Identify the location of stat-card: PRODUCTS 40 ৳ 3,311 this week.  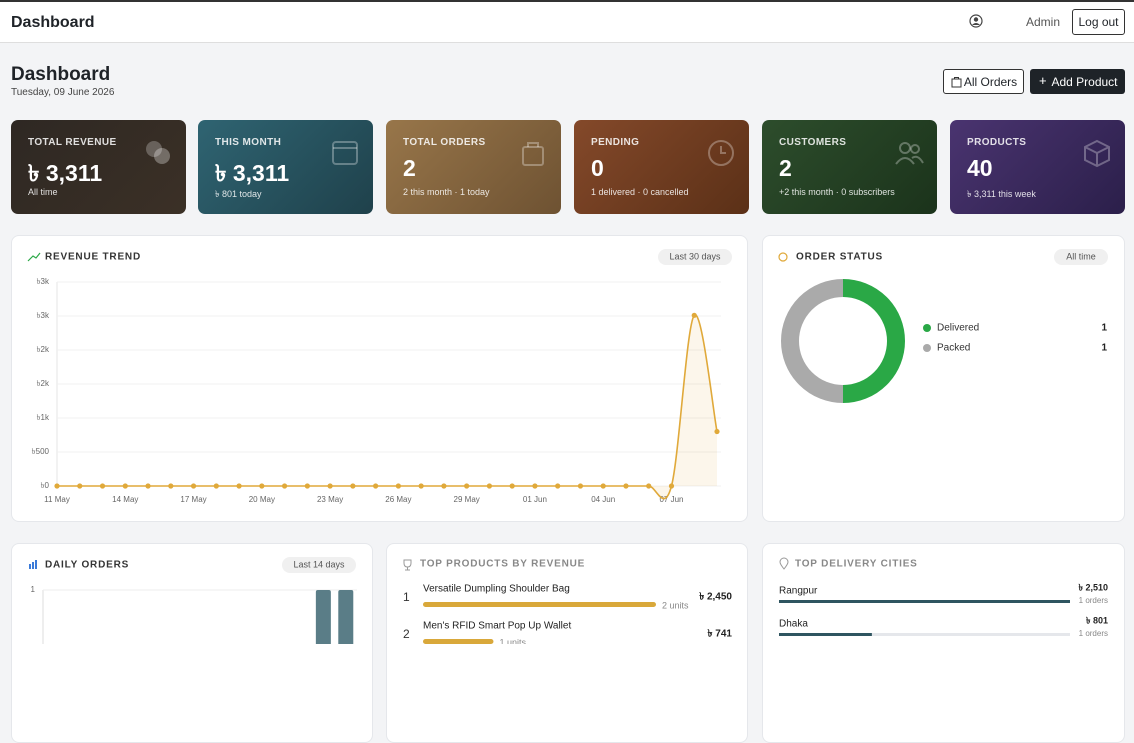
(1037, 167).